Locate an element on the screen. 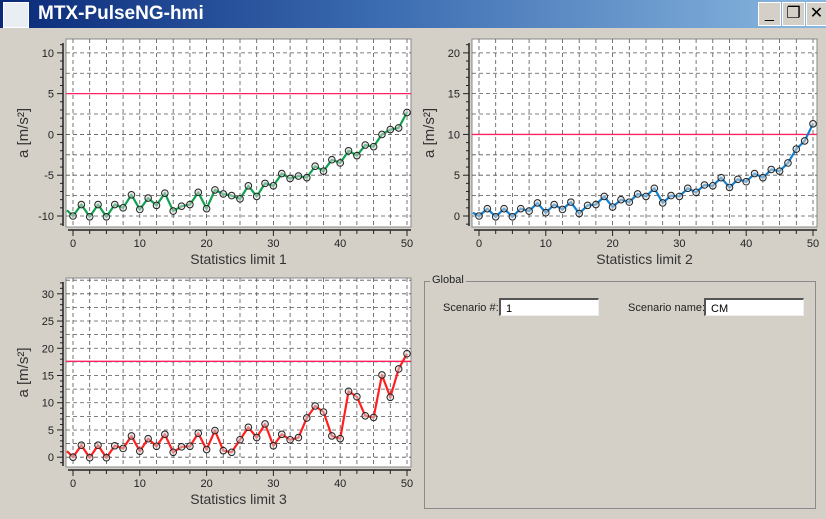 The width and height of the screenshot is (826, 519). y-tick-label: 15 is located at coordinates (48, 376).